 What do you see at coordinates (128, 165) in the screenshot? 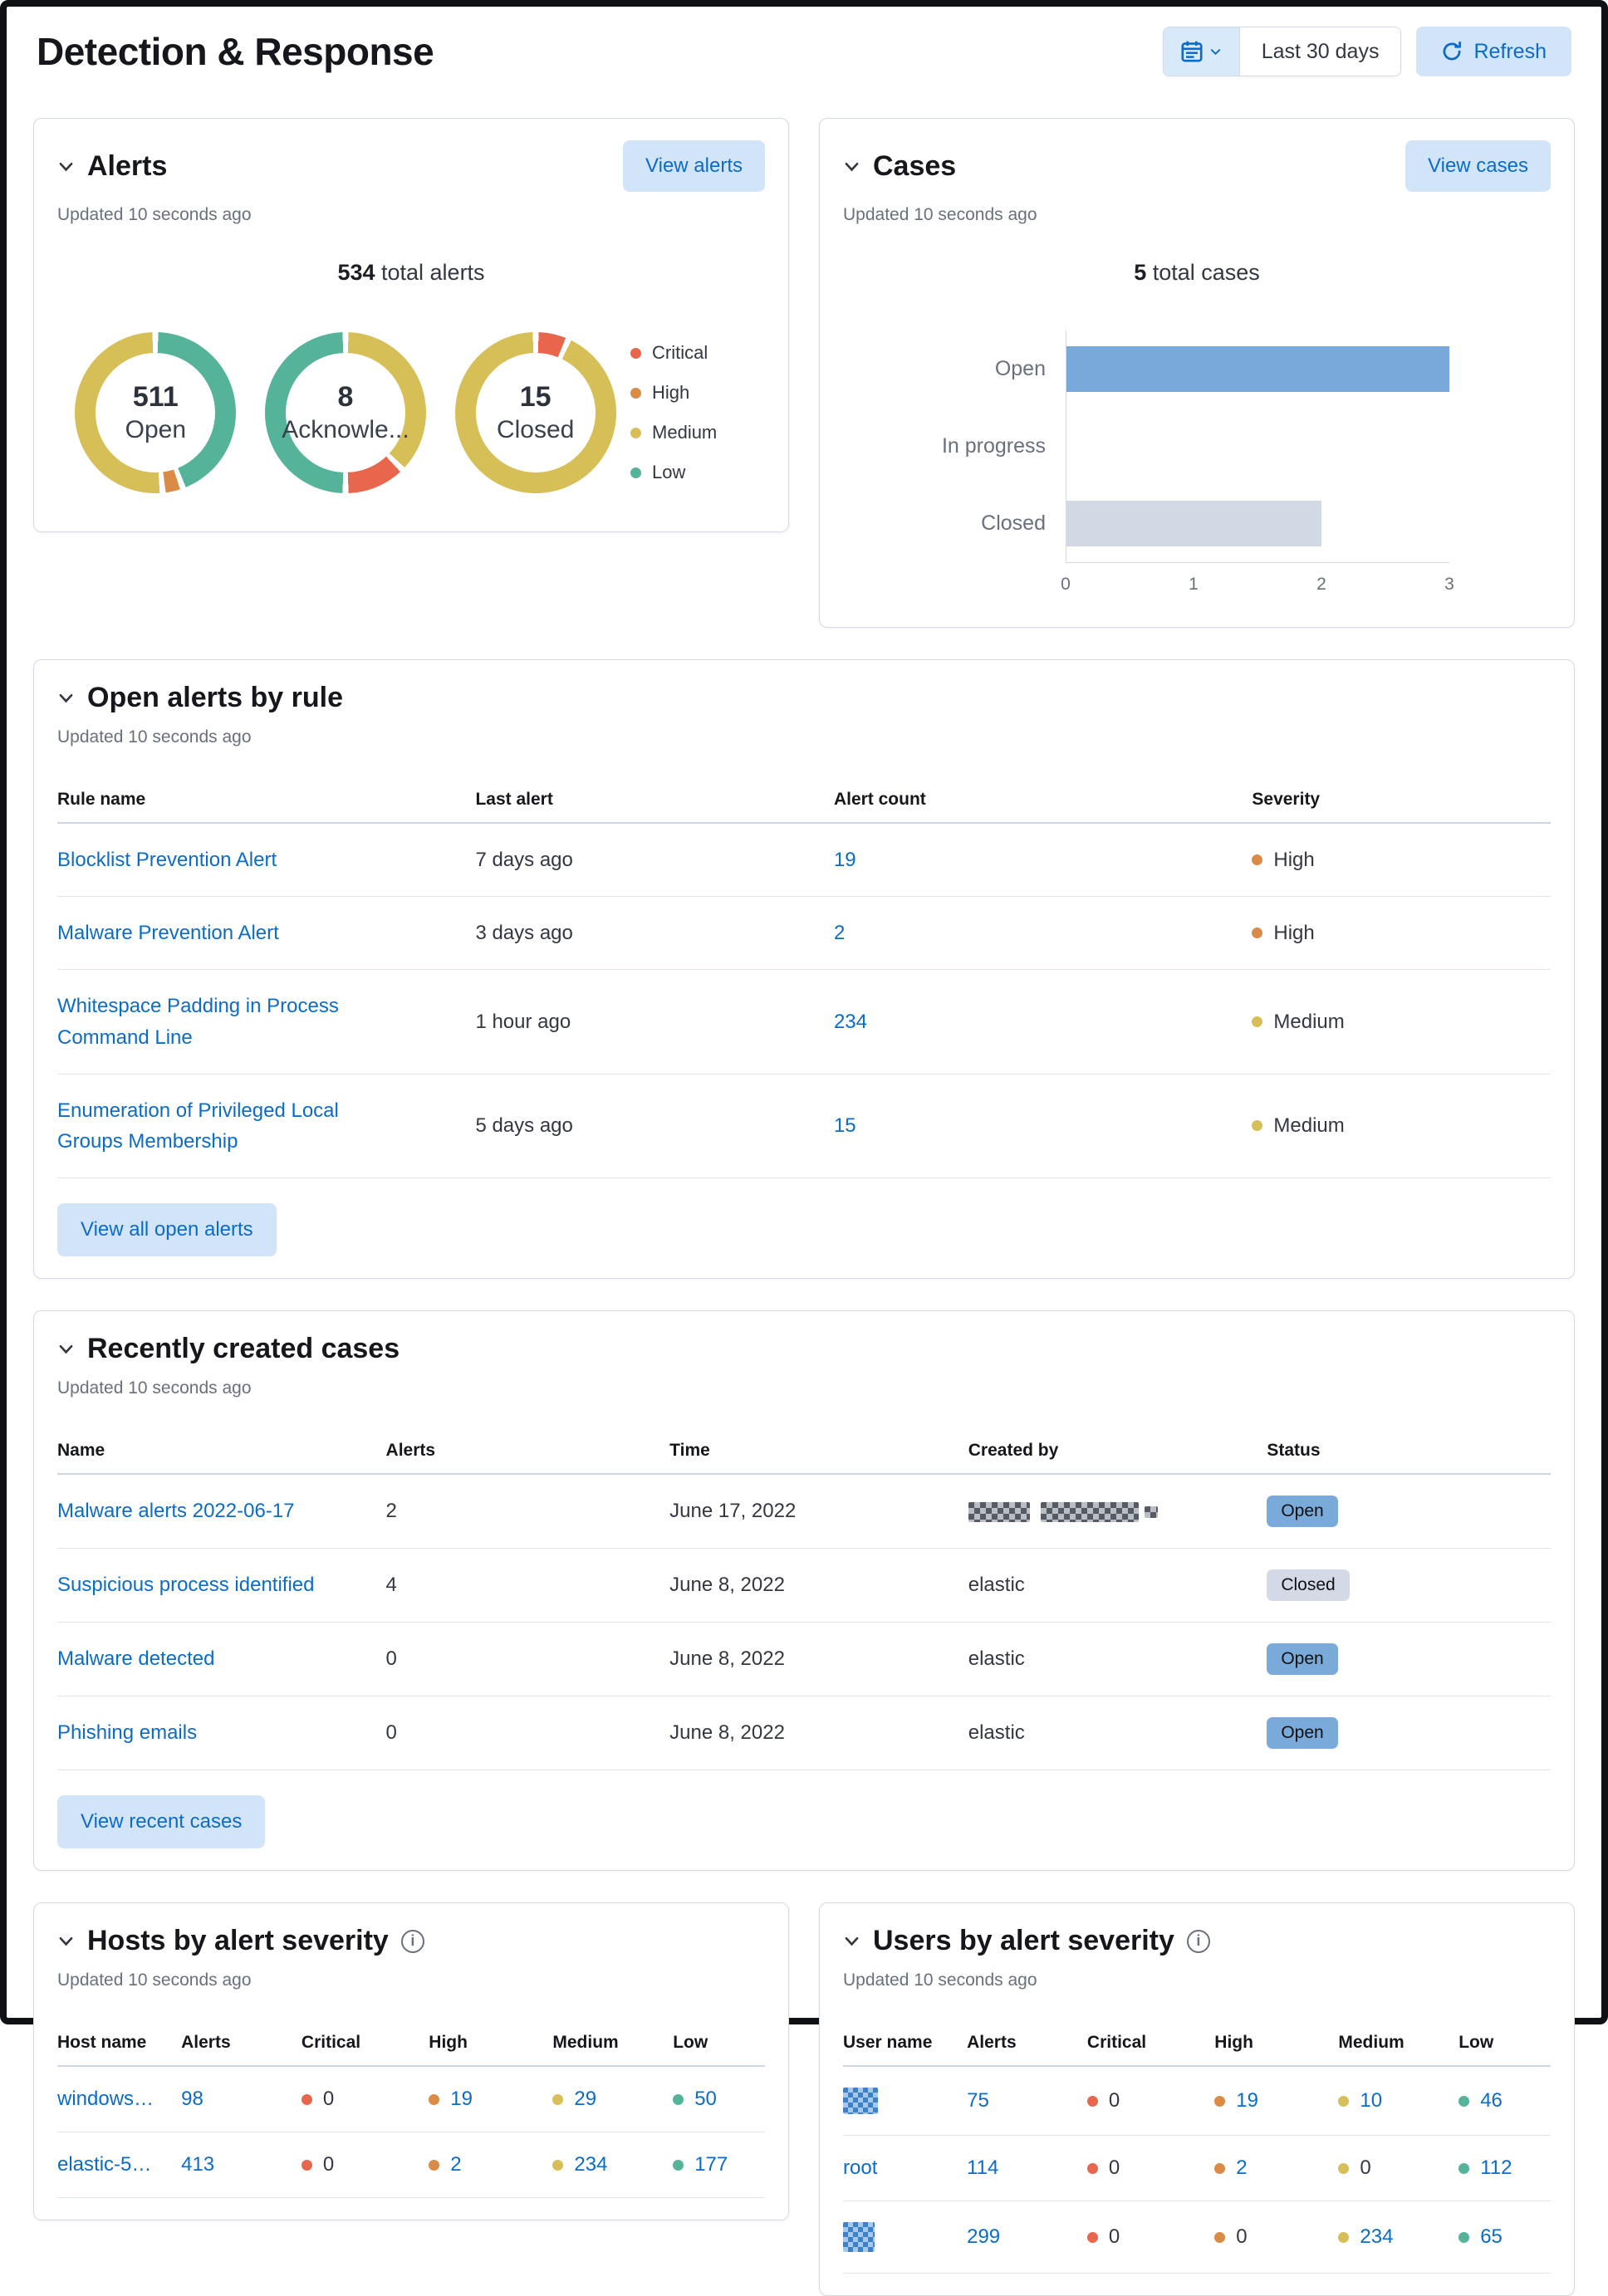
I see `alerts-panel-title: Alerts` at bounding box center [128, 165].